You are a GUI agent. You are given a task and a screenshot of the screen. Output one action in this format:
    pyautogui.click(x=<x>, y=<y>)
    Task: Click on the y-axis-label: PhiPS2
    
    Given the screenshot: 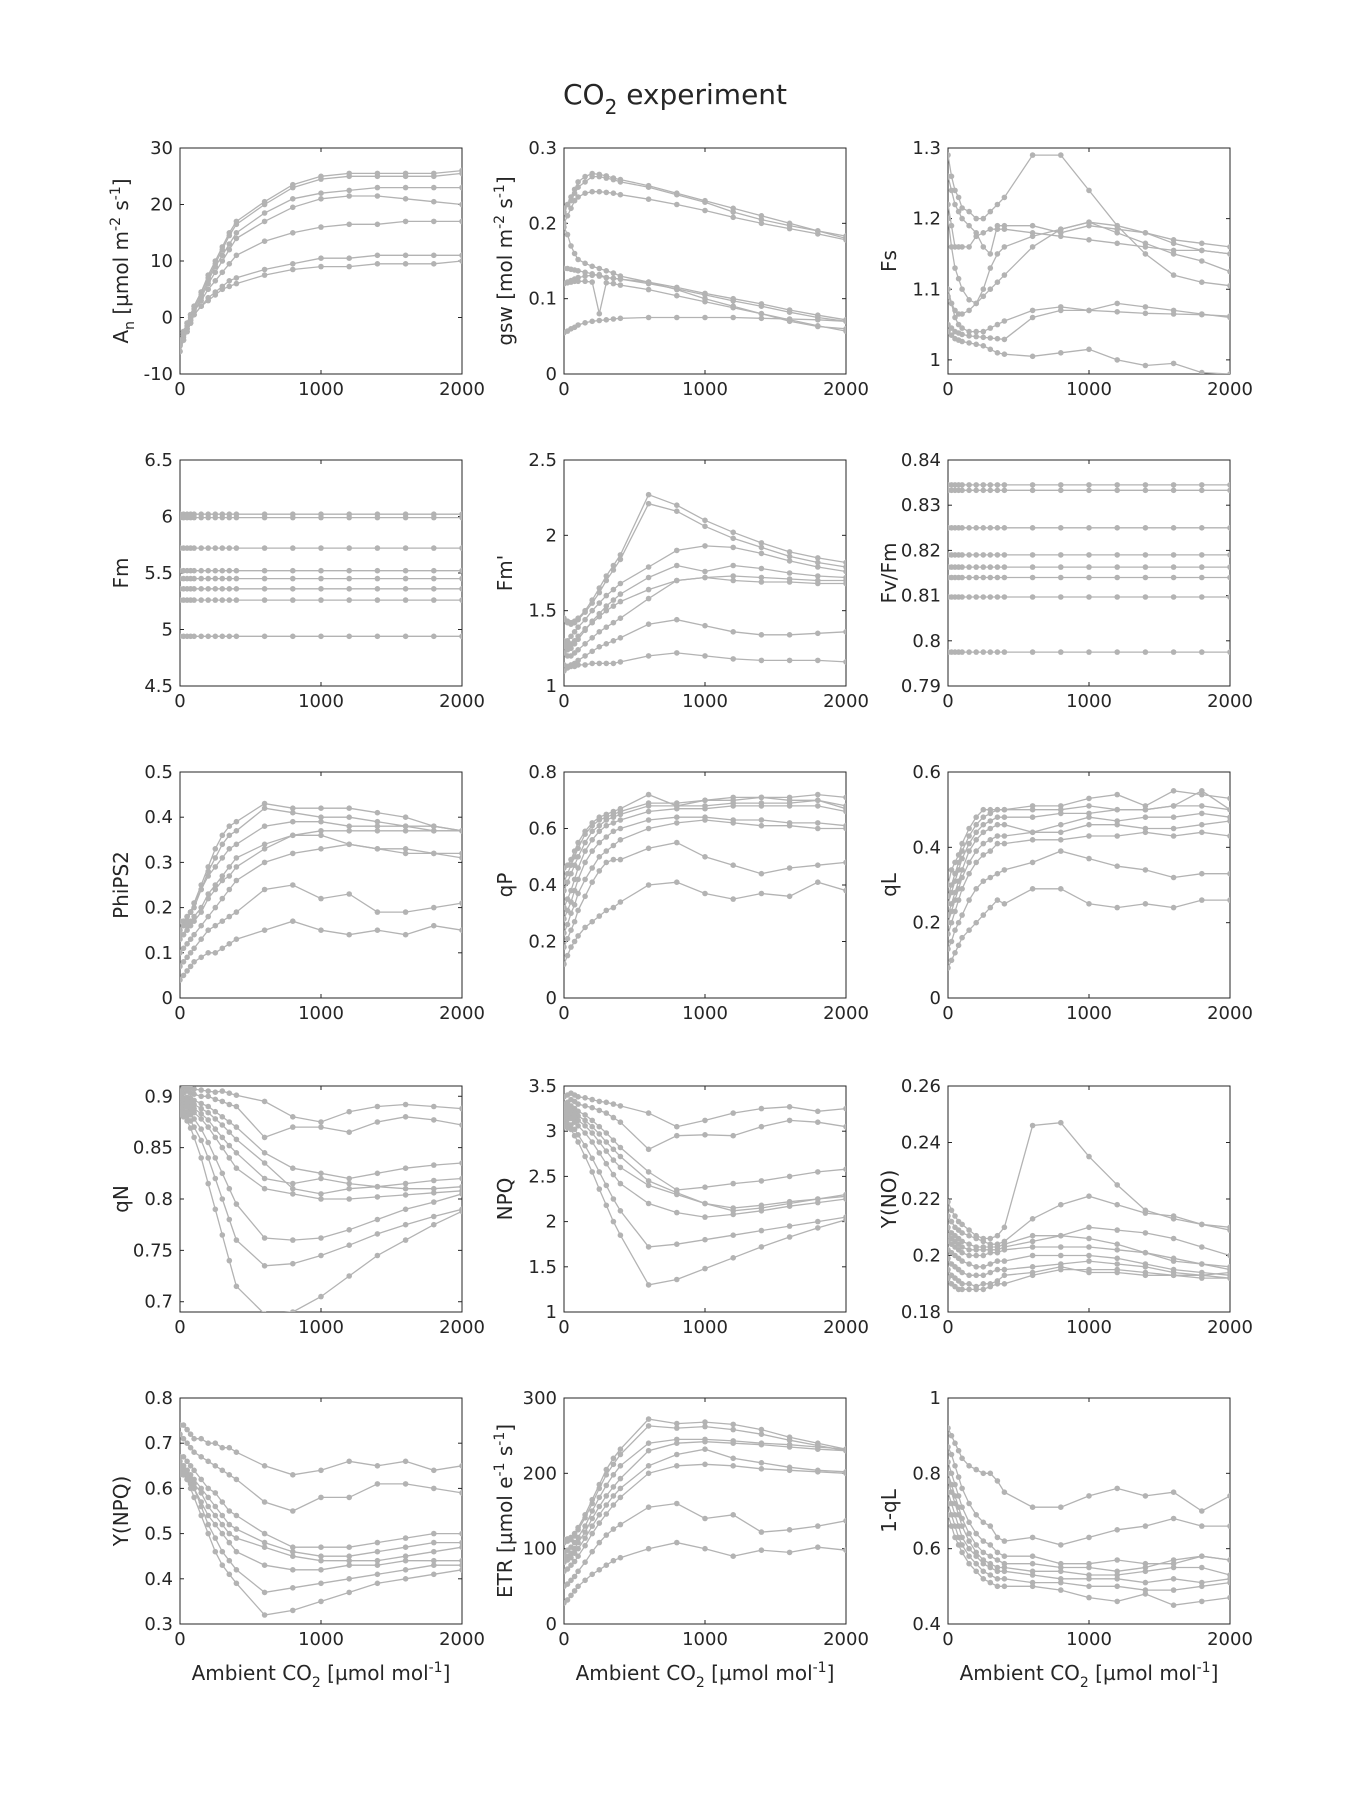 What is the action you would take?
    pyautogui.click(x=121, y=885)
    